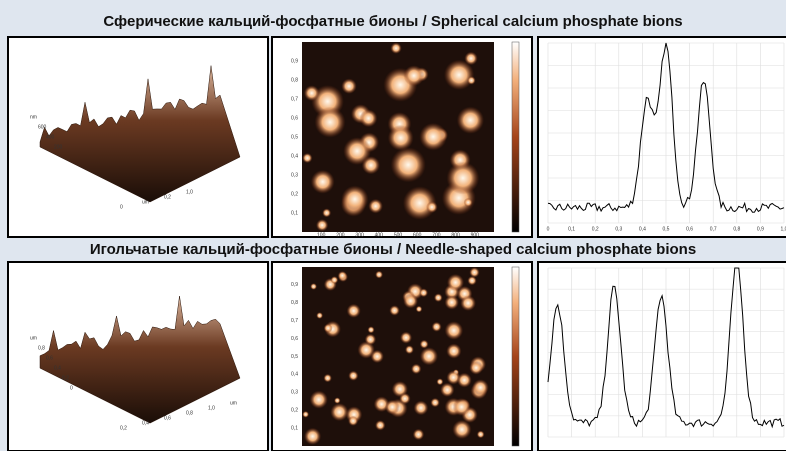  I want to click on profile-x-tick: 0,4, so click(642, 229).